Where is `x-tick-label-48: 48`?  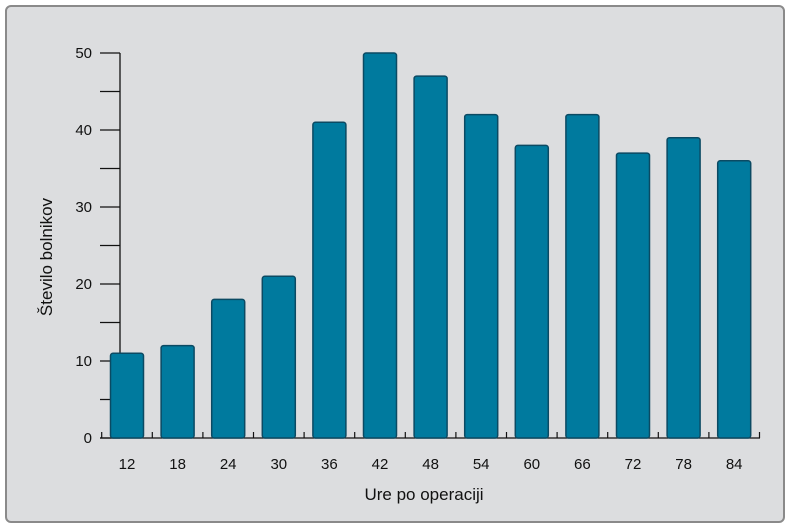
x-tick-label-48: 48 is located at coordinates (430, 464).